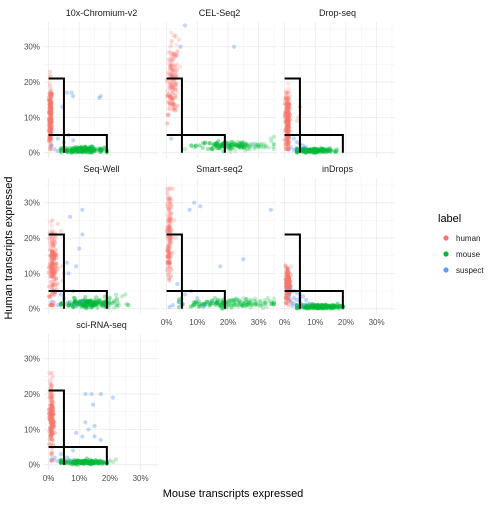 The height and width of the screenshot is (509, 504). I want to click on points-smart-seq2, so click(220, 248).